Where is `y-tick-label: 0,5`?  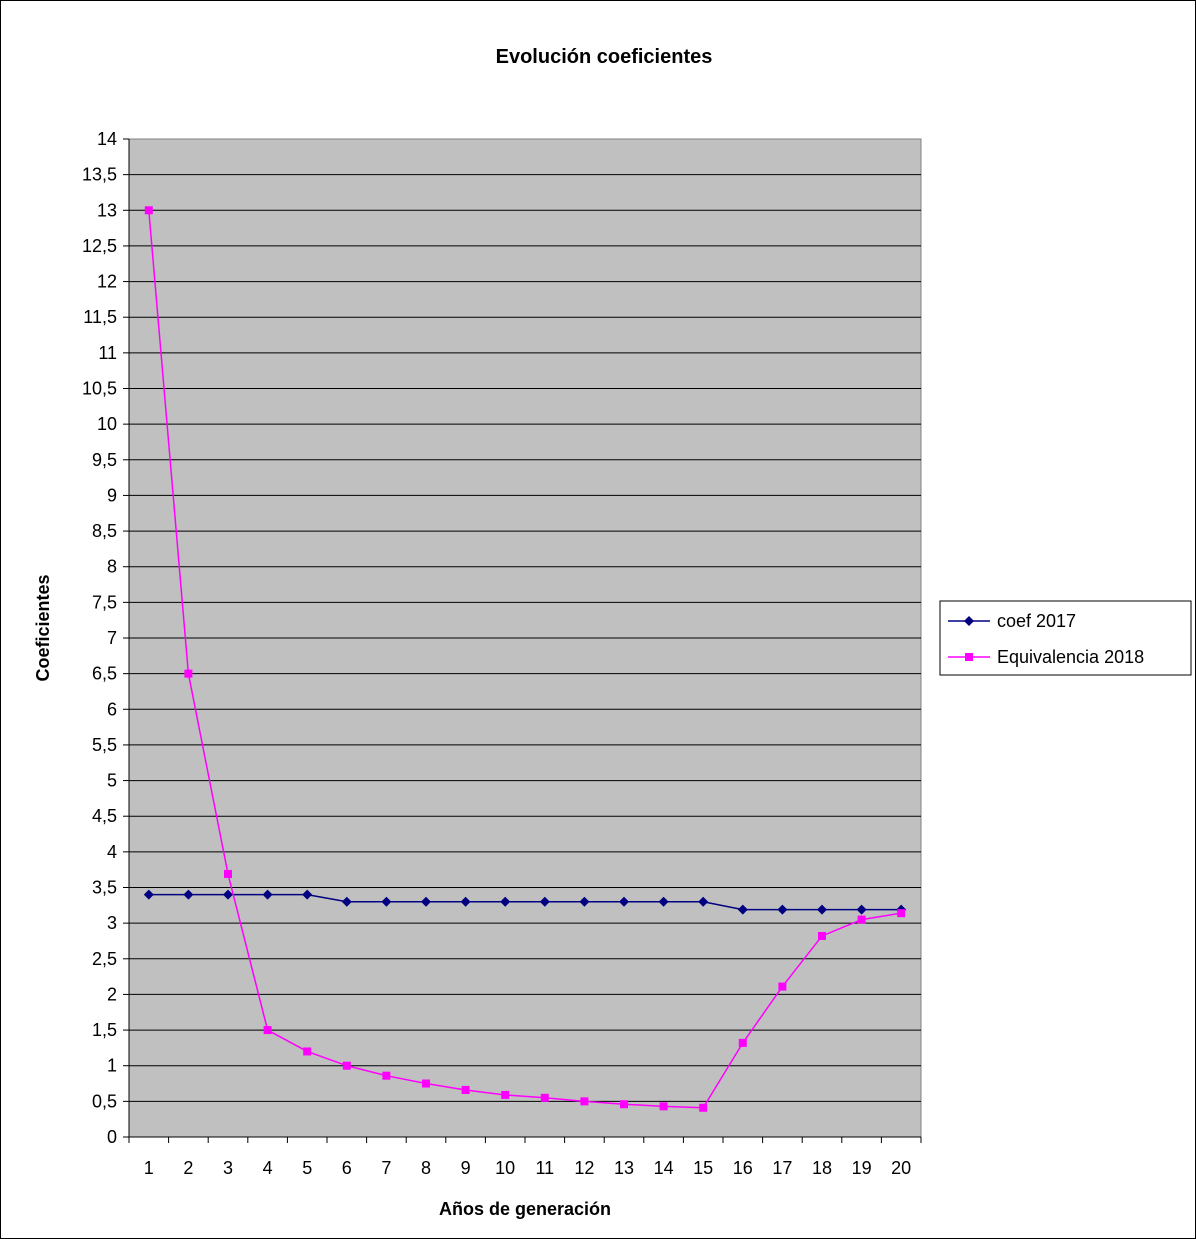 y-tick-label: 0,5 is located at coordinates (104, 1101).